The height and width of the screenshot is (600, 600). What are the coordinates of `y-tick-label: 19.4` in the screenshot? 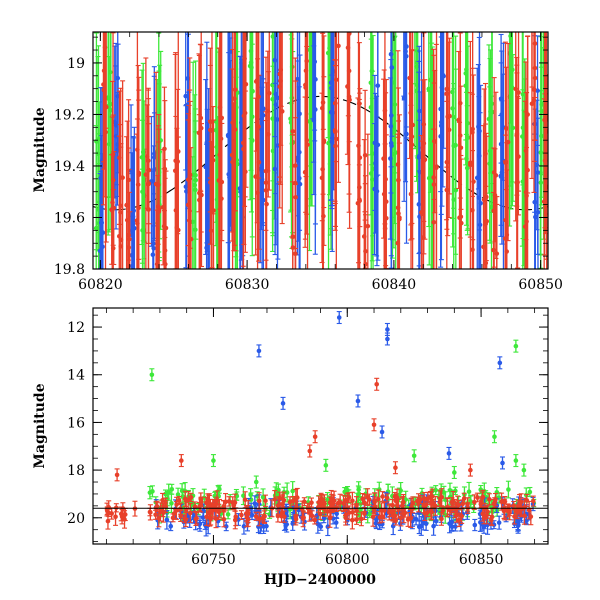 It's located at (69, 167).